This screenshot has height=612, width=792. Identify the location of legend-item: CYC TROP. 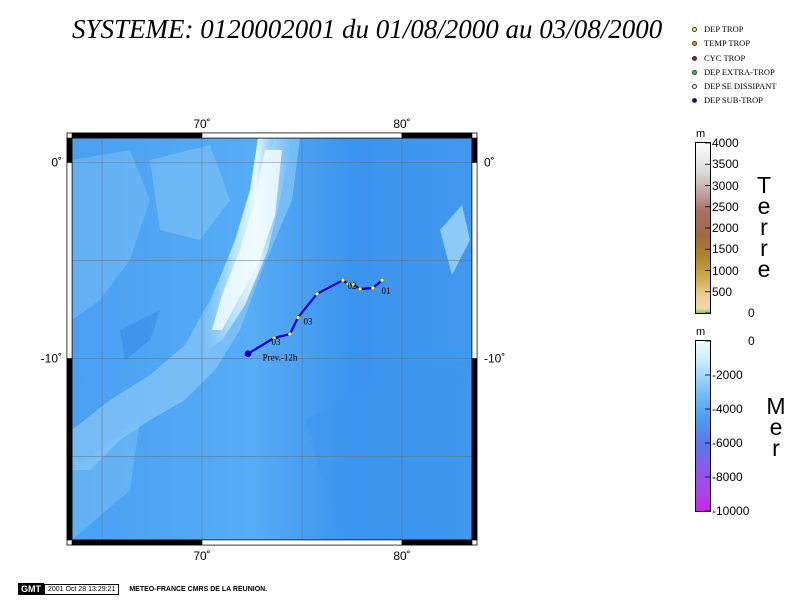
(740, 60).